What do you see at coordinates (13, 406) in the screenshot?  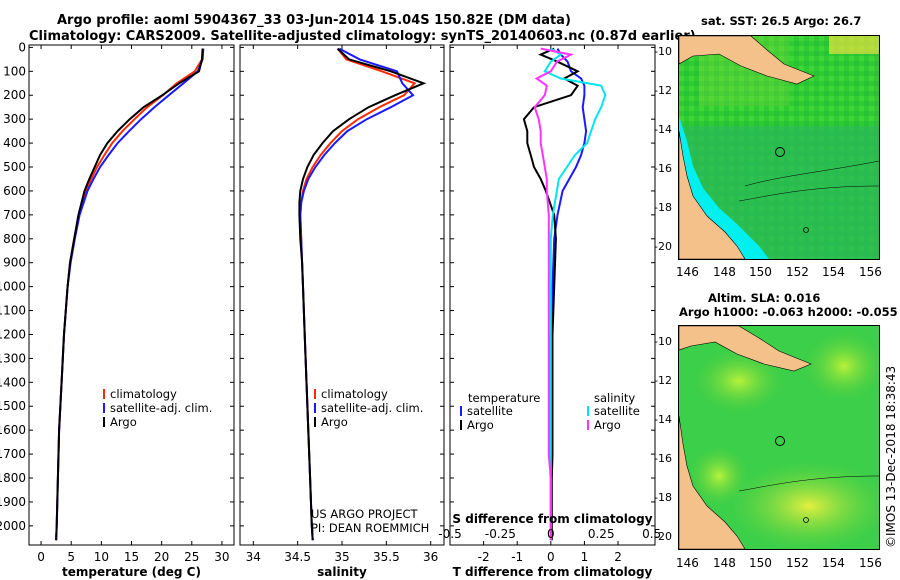 I see `y-tick-label: 1500` at bounding box center [13, 406].